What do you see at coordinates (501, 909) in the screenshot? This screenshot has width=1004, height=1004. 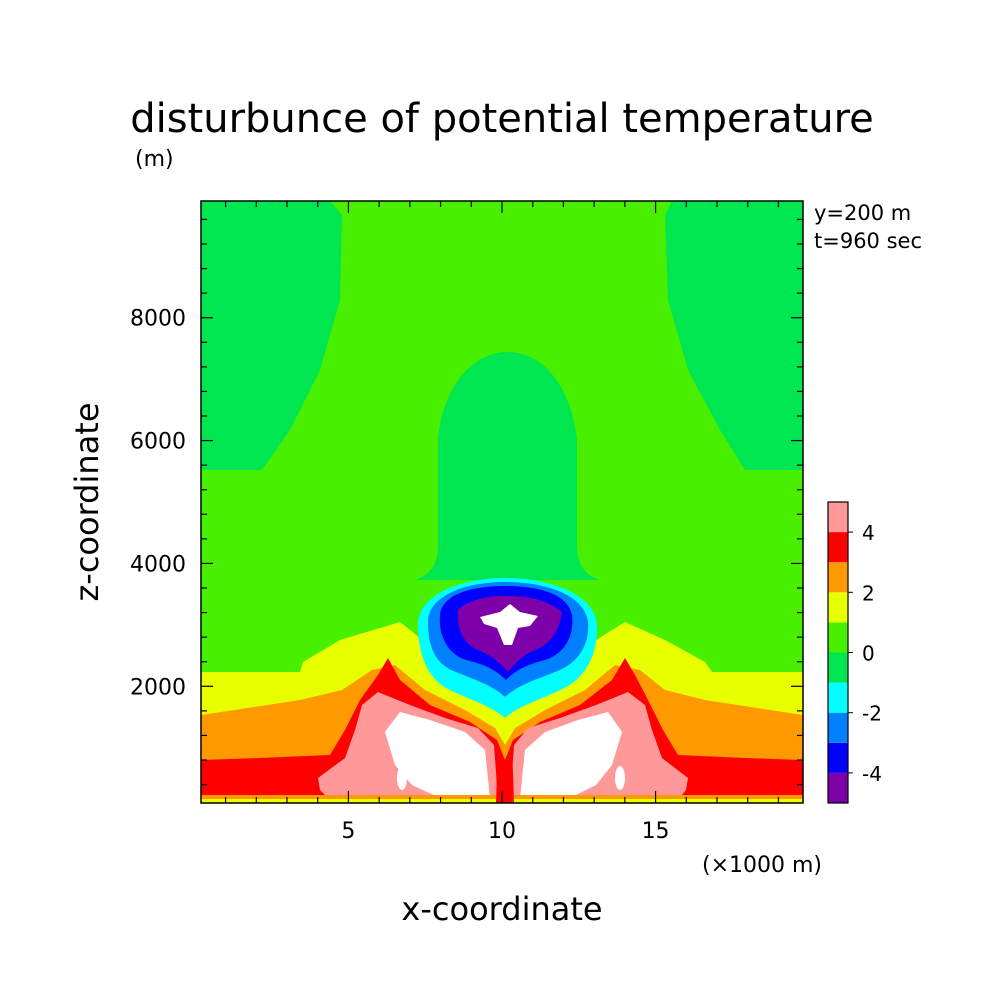 I see `x-axis-label: x-coordinate` at bounding box center [501, 909].